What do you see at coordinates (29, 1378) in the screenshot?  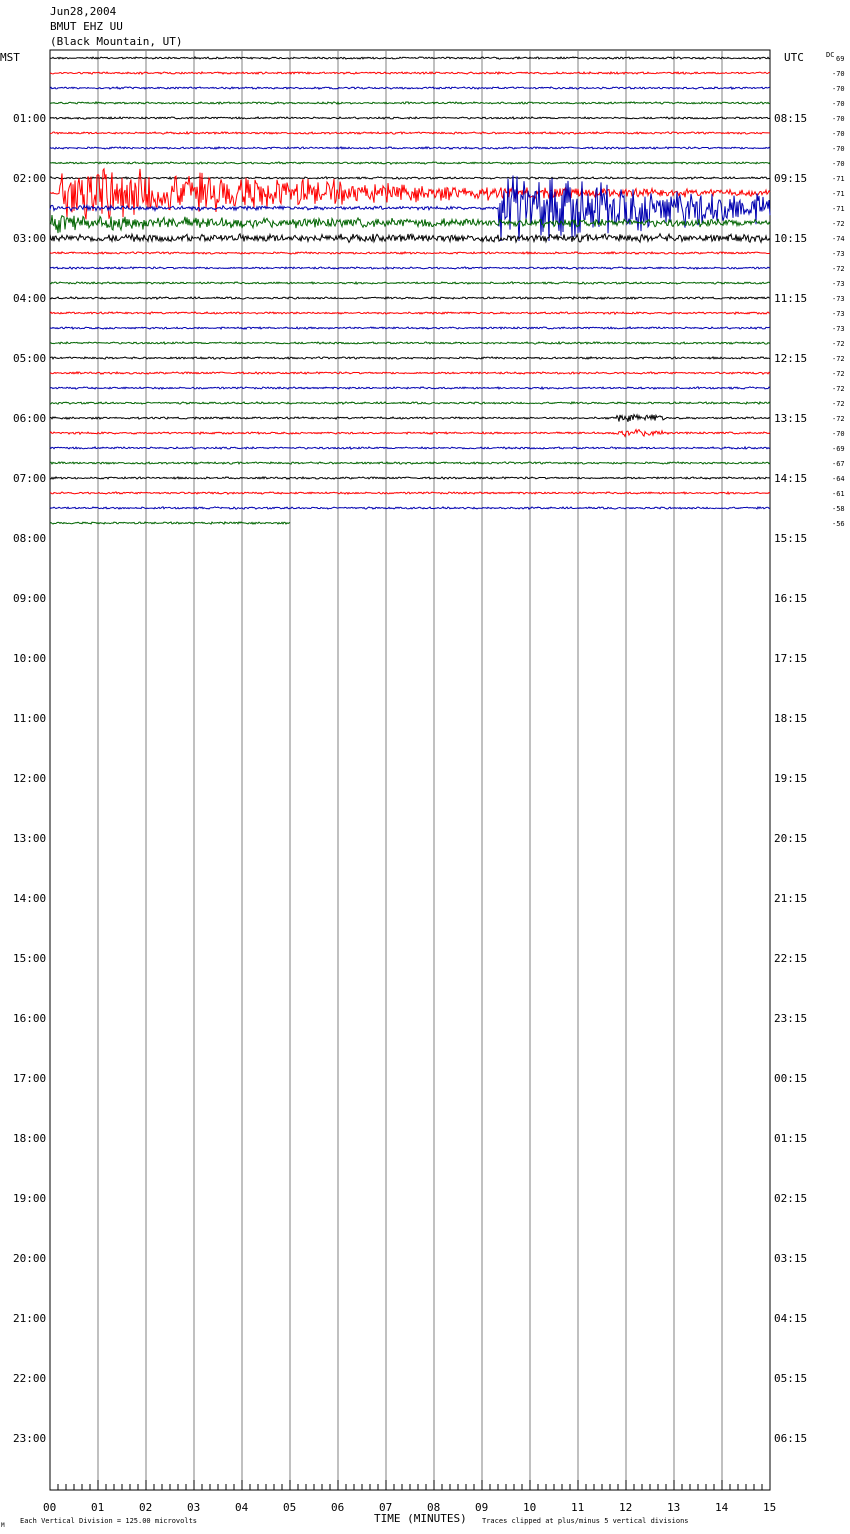 I see `mst-hour-label: 22:00` at bounding box center [29, 1378].